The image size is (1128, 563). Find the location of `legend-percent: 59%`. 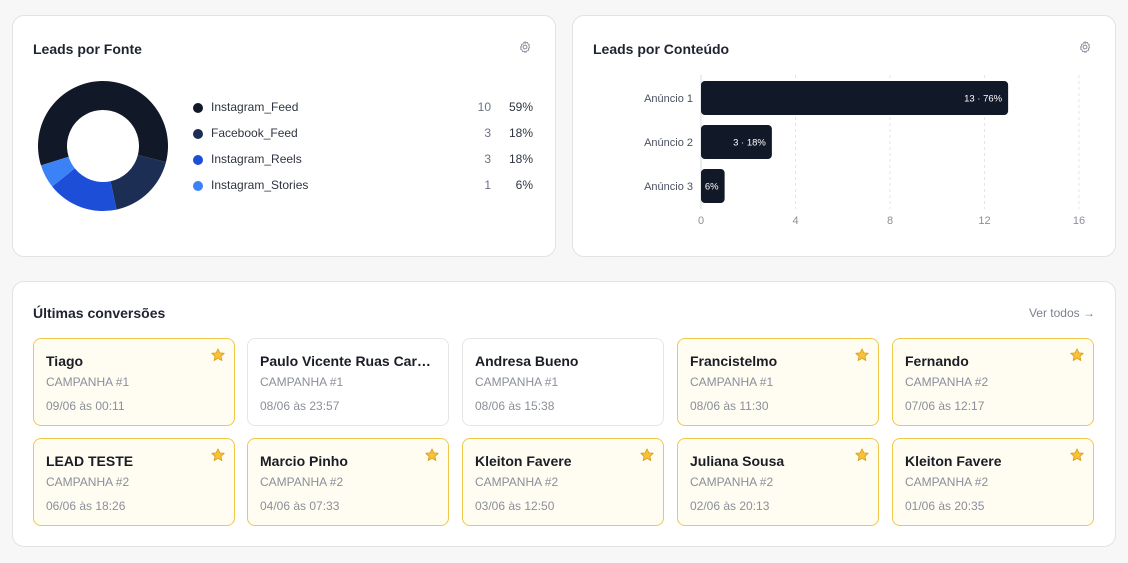

legend-percent: 59% is located at coordinates (520, 107).